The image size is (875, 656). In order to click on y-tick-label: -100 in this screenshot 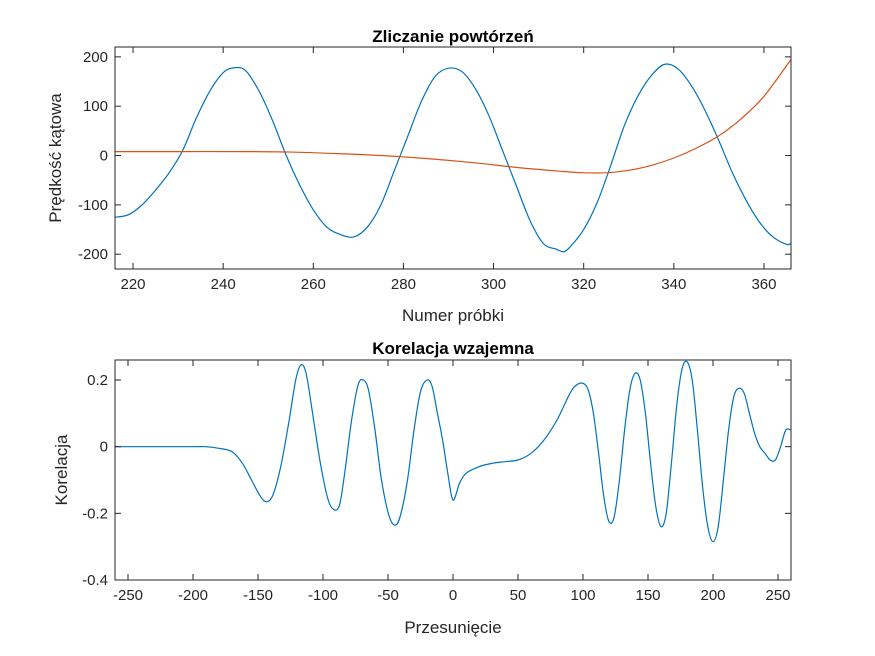, I will do `click(93, 205)`.